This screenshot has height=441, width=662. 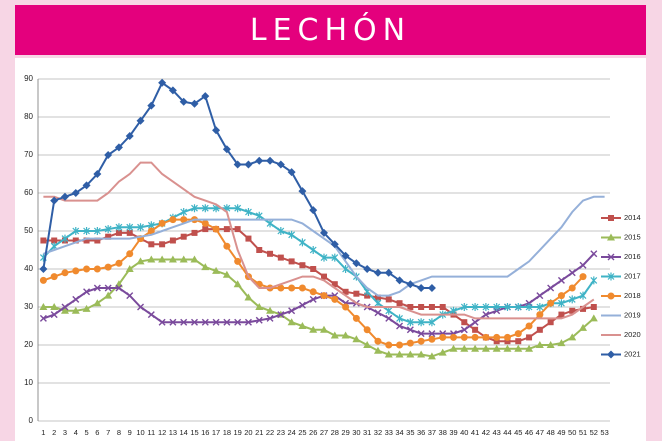 What do you see at coordinates (632, 256) in the screenshot?
I see `legend-label: 2016` at bounding box center [632, 256].